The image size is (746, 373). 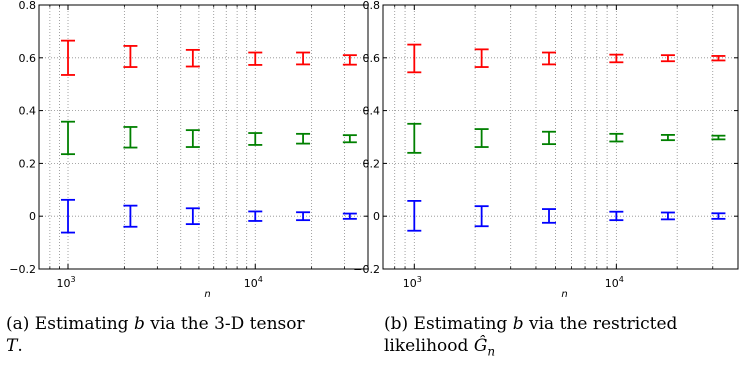 I want to click on caption-a-end-punct: ., so click(x=20, y=346).